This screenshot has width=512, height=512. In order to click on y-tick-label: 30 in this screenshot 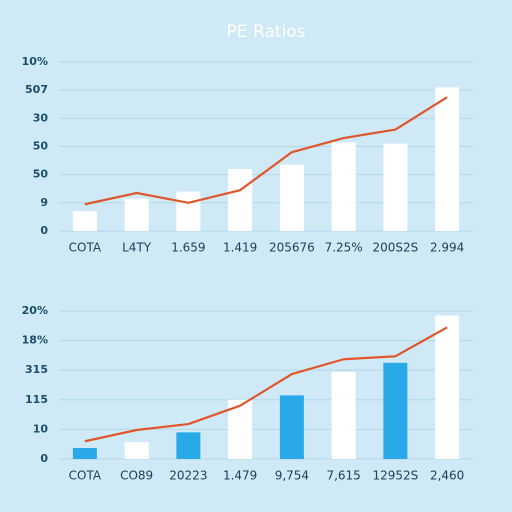, I will do `click(41, 117)`.